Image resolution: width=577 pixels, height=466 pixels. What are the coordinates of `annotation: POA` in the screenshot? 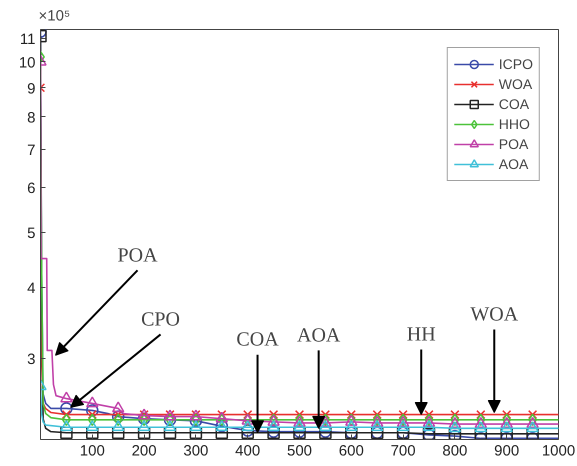 It's located at (138, 255).